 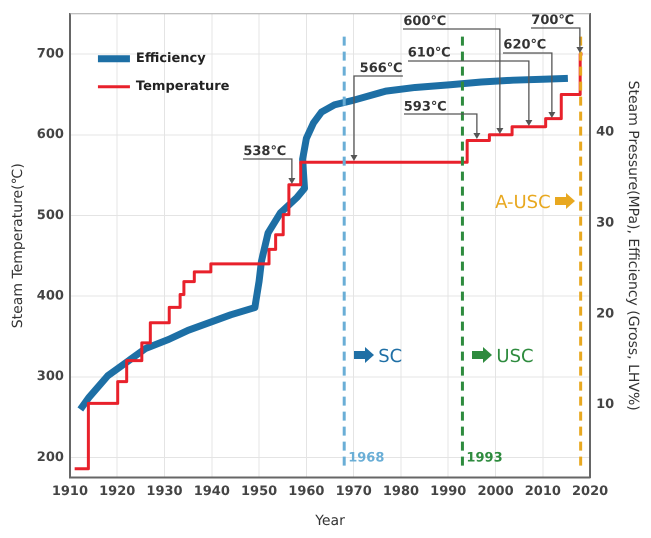 I want to click on annotation: SC, so click(x=390, y=356).